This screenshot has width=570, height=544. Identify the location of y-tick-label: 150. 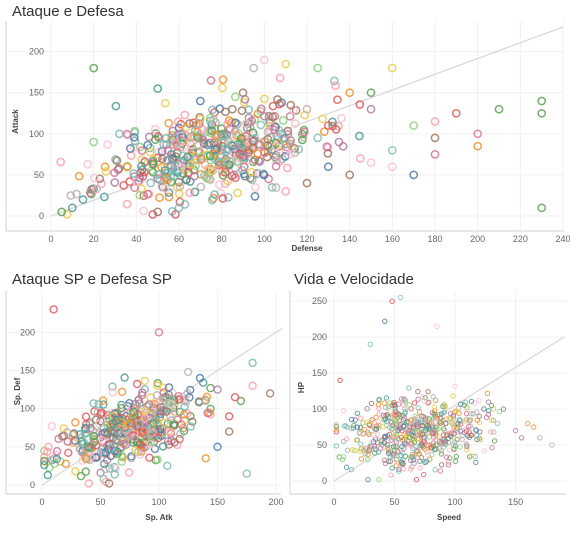
(36, 93).